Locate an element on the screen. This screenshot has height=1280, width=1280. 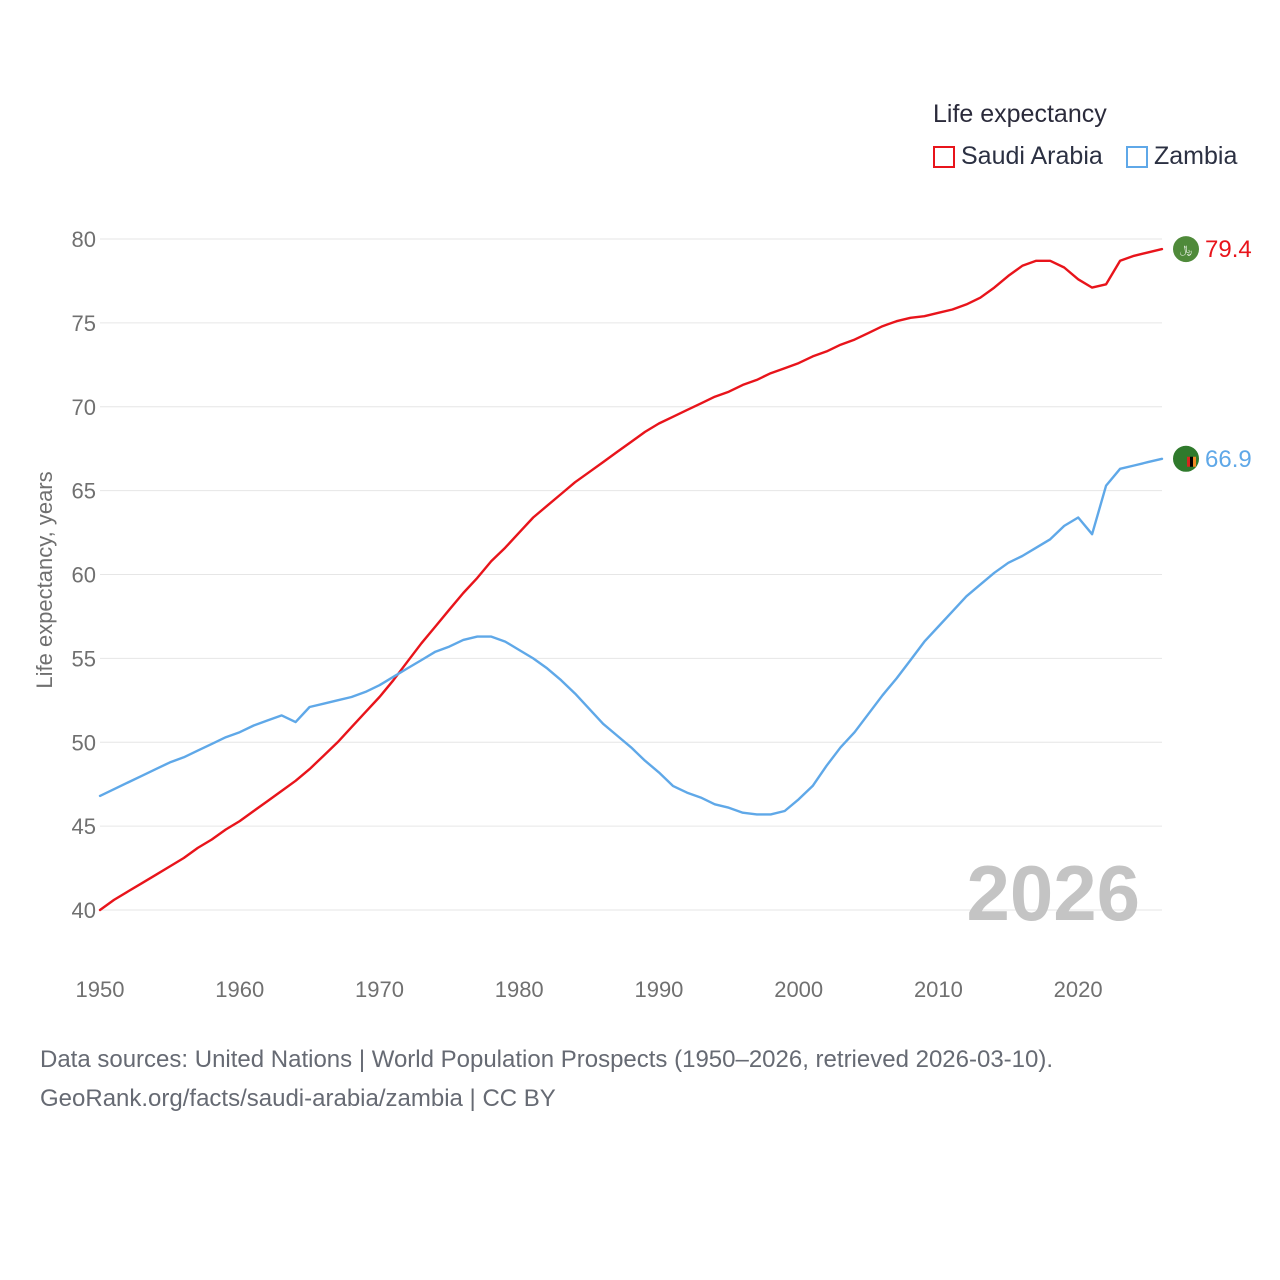
legend-item-saudi-arabia: Saudi Arabia is located at coordinates (1018, 156).